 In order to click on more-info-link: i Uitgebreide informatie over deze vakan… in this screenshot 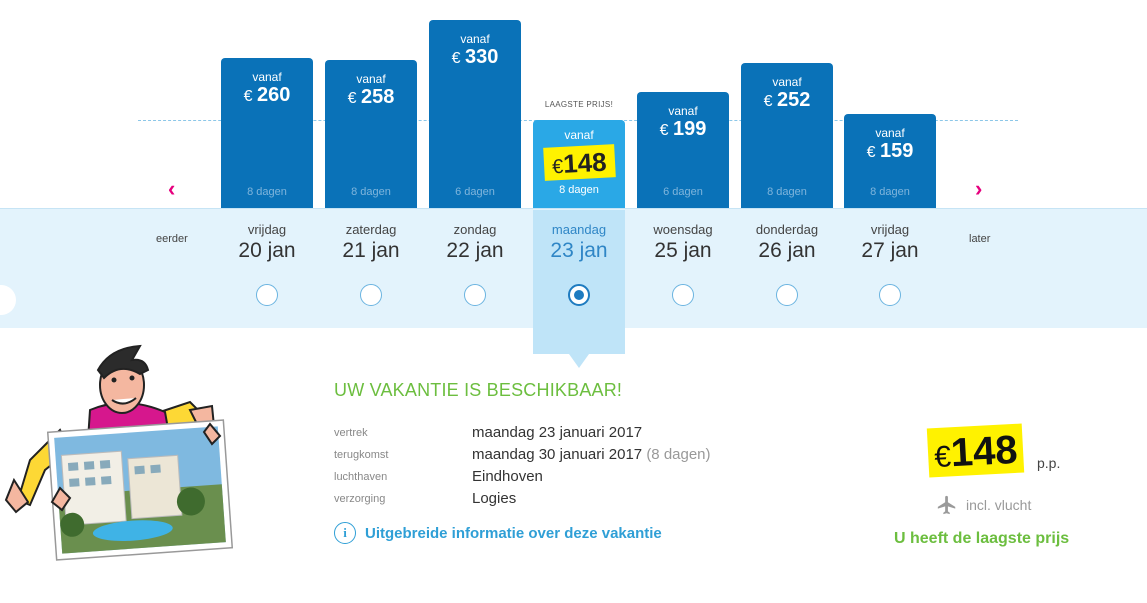, I will do `click(498, 533)`.